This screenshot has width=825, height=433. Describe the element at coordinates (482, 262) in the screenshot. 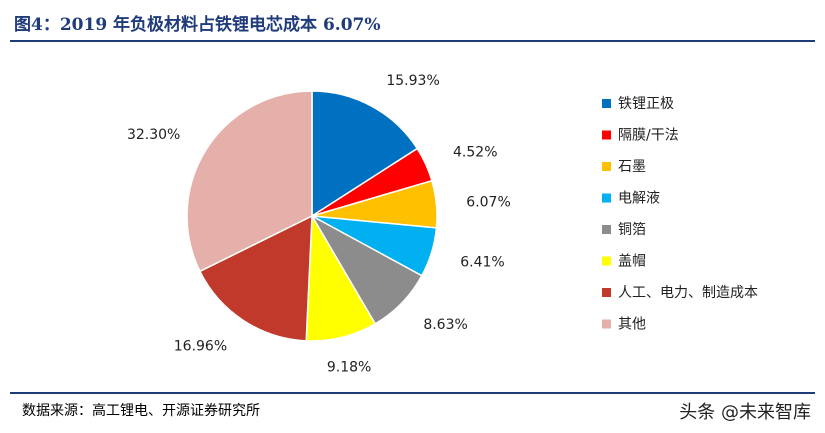

I see `slice-label-3: 6.41%` at that location.